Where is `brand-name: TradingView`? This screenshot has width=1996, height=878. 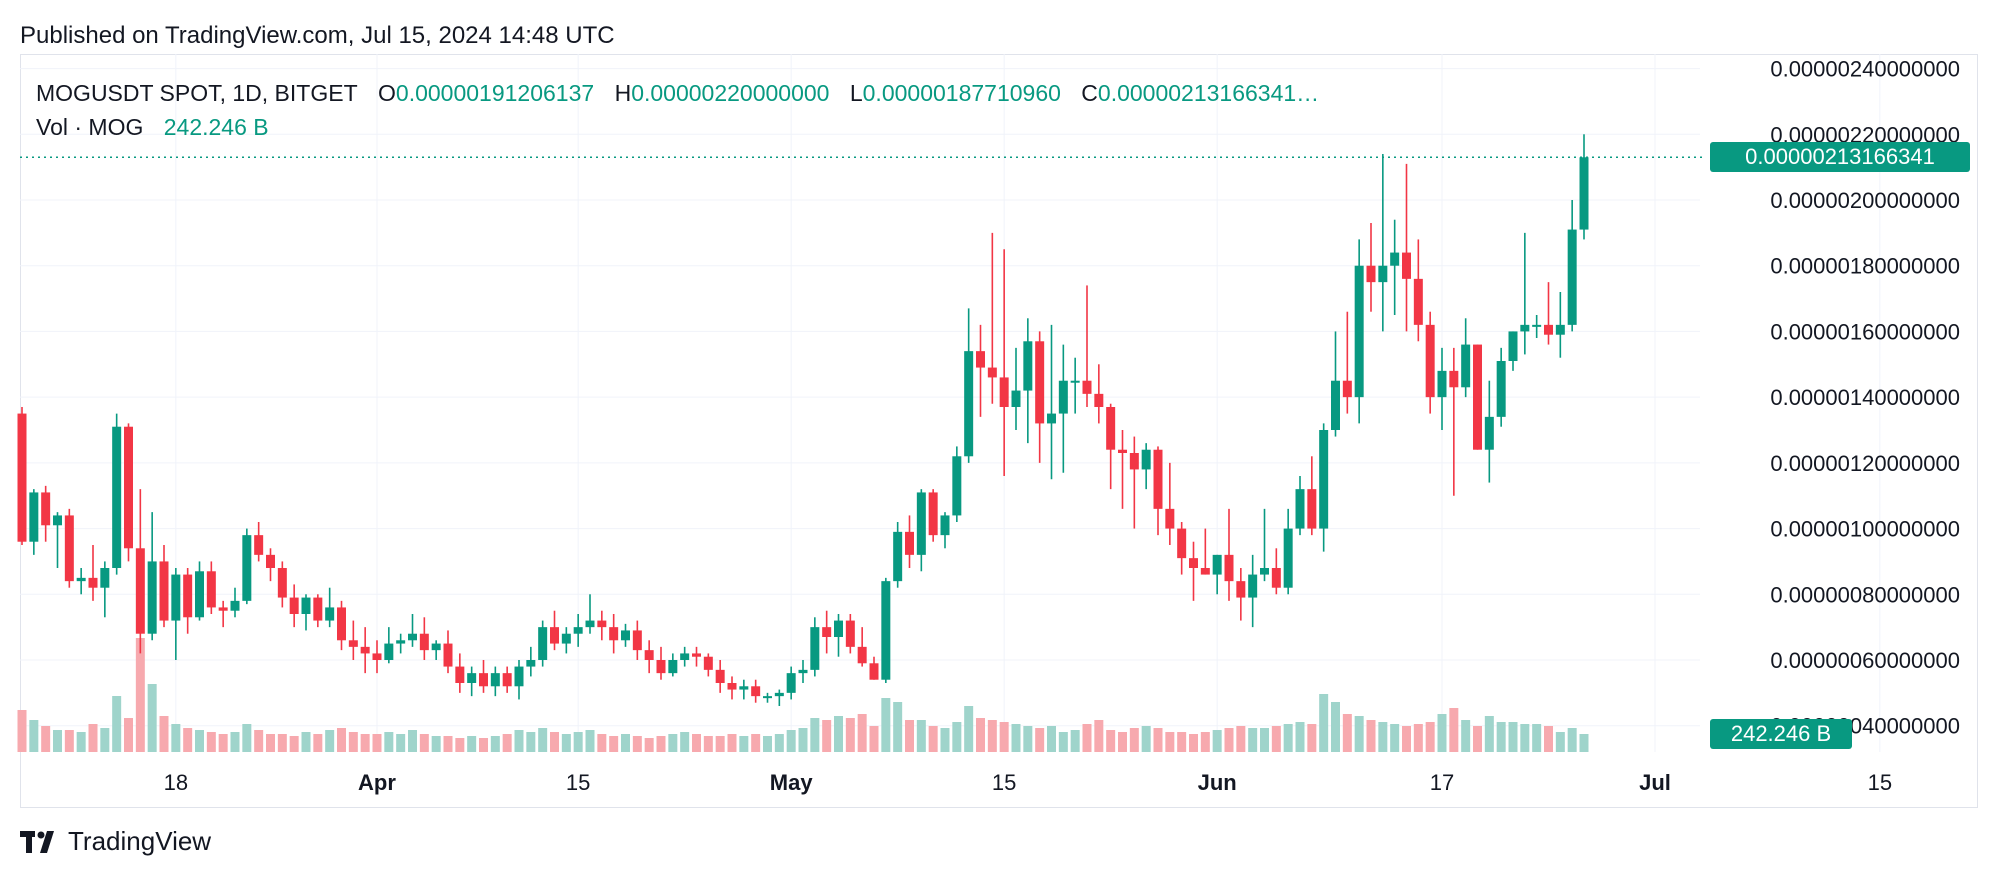 brand-name: TradingView is located at coordinates (140, 841).